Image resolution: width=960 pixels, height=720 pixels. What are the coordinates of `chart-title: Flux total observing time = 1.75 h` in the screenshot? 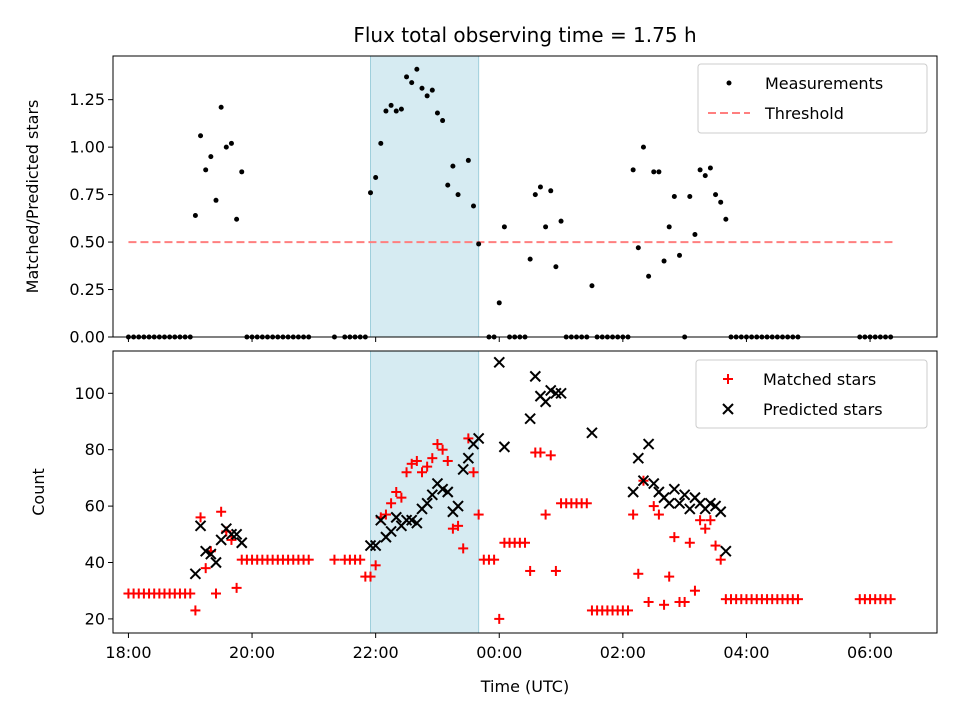 It's located at (524, 35).